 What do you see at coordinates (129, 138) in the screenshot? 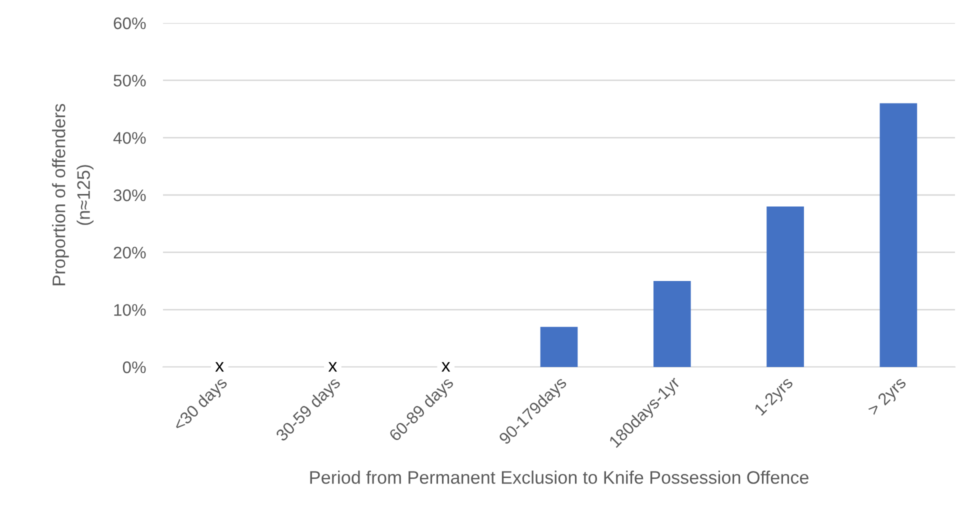
I see `y-tick-label: 40%` at bounding box center [129, 138].